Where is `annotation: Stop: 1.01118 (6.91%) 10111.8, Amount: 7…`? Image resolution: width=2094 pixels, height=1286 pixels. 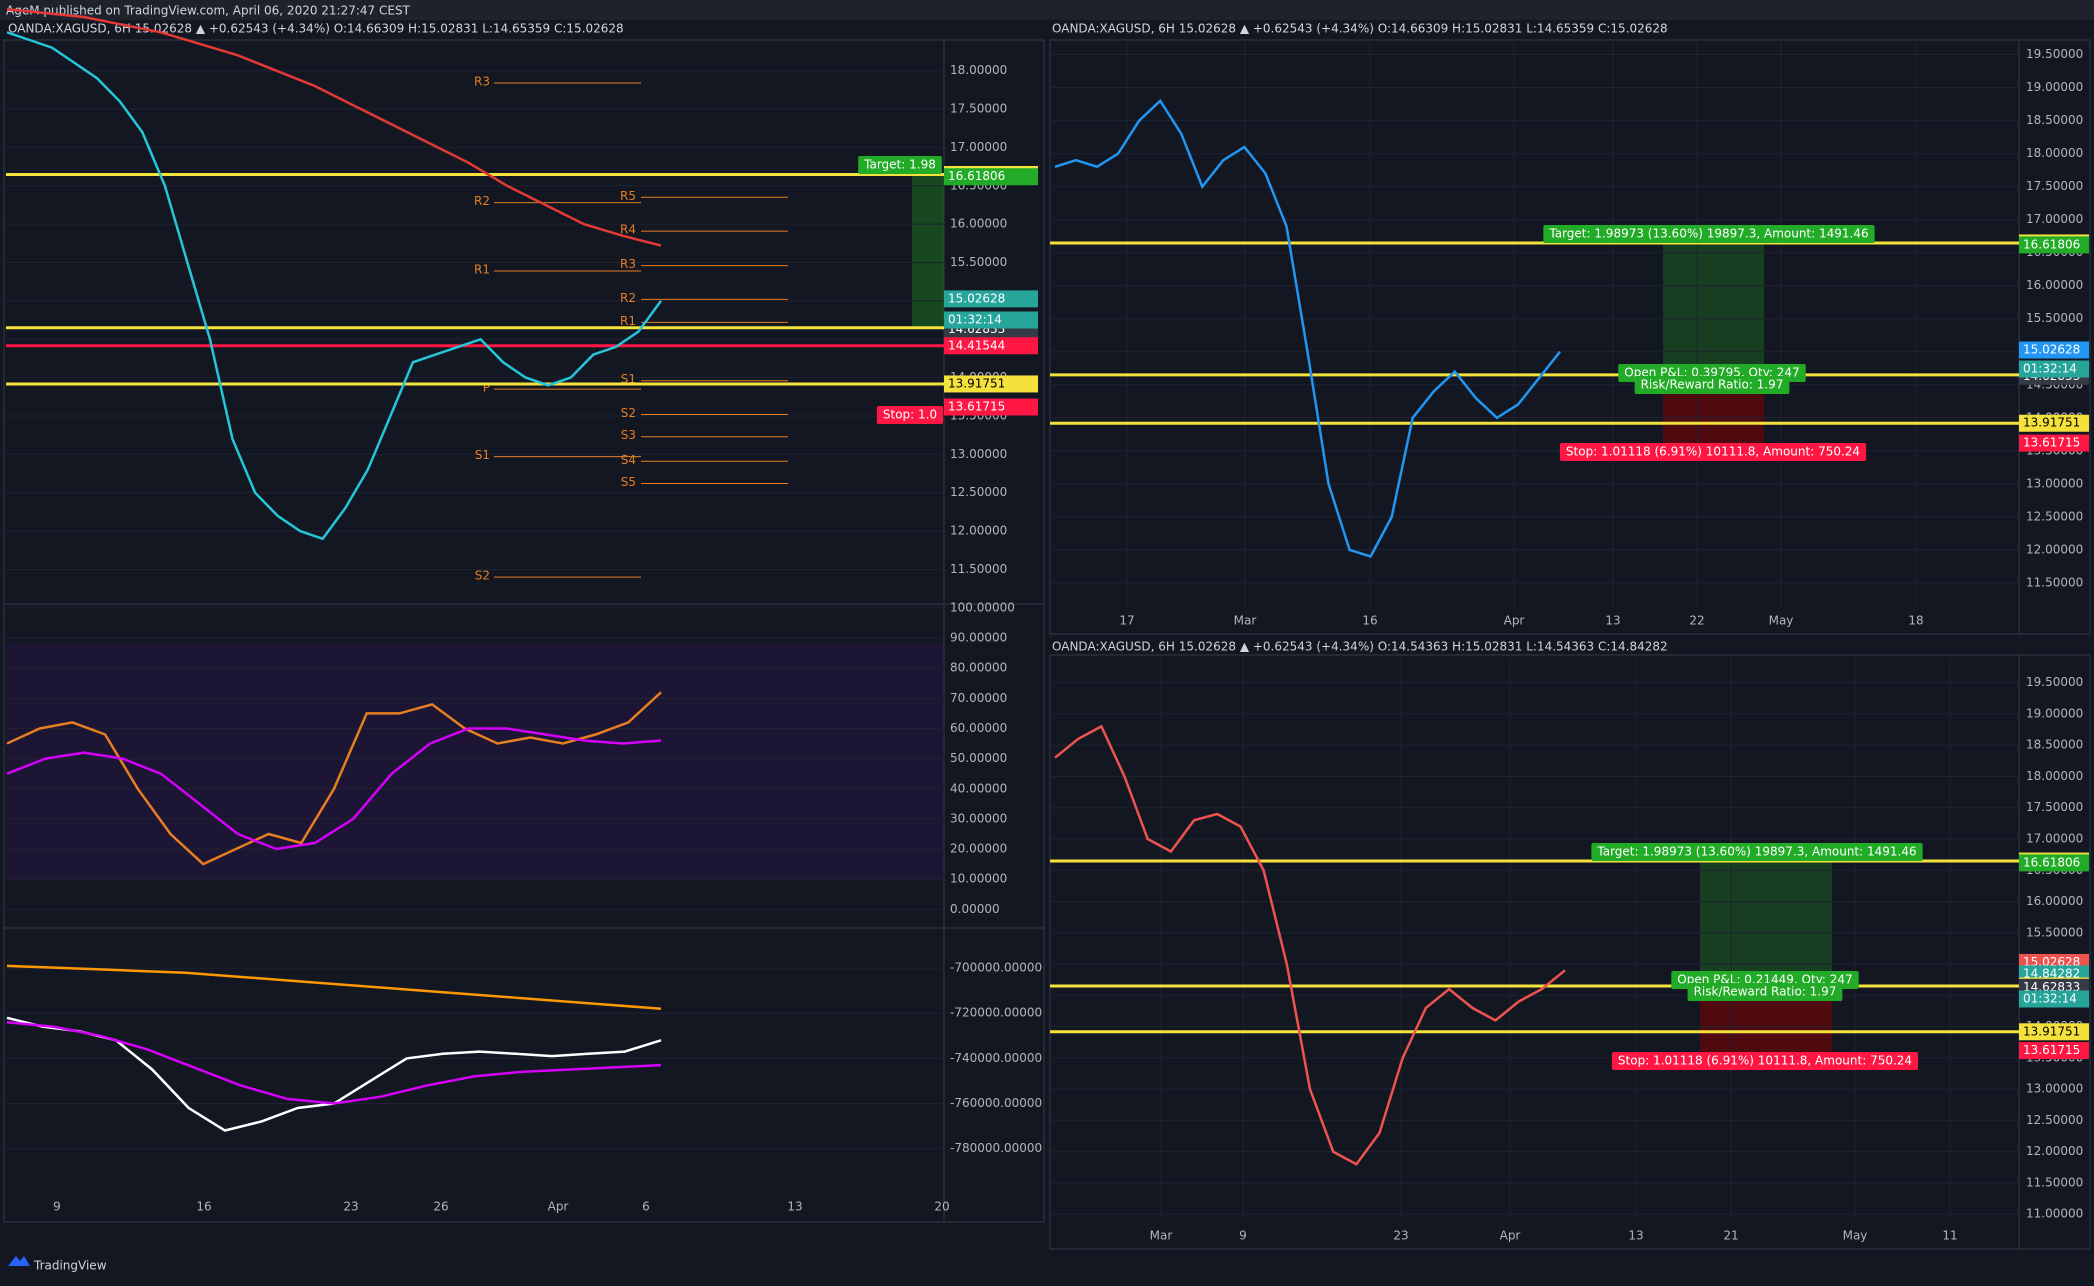 annotation: Stop: 1.01118 (6.91%) 10111.8, Amount: 7… is located at coordinates (1713, 452).